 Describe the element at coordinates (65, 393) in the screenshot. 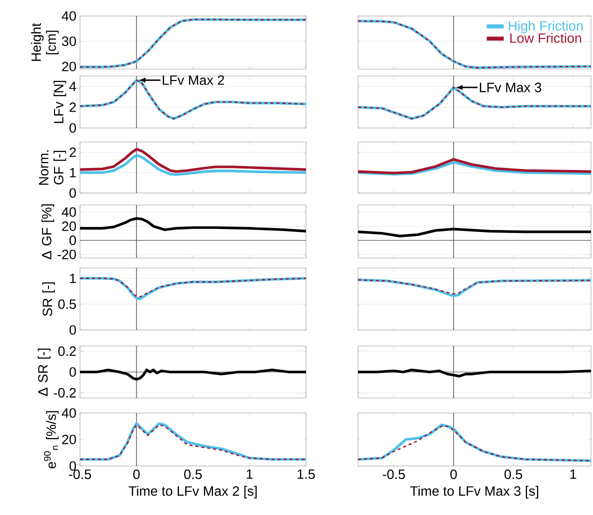

I see `y-tick-label: -0.2` at that location.